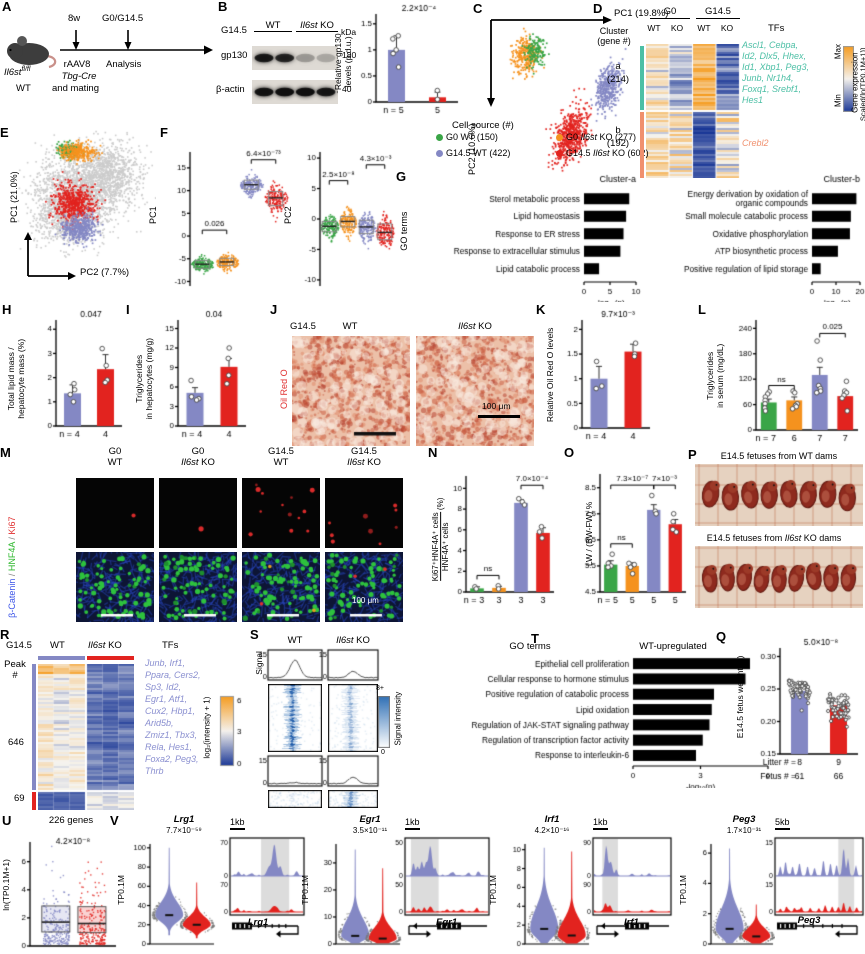 The image size is (865, 954). Describe the element at coordinates (5, 452) in the screenshot. I see `panel-m-label: M` at that location.